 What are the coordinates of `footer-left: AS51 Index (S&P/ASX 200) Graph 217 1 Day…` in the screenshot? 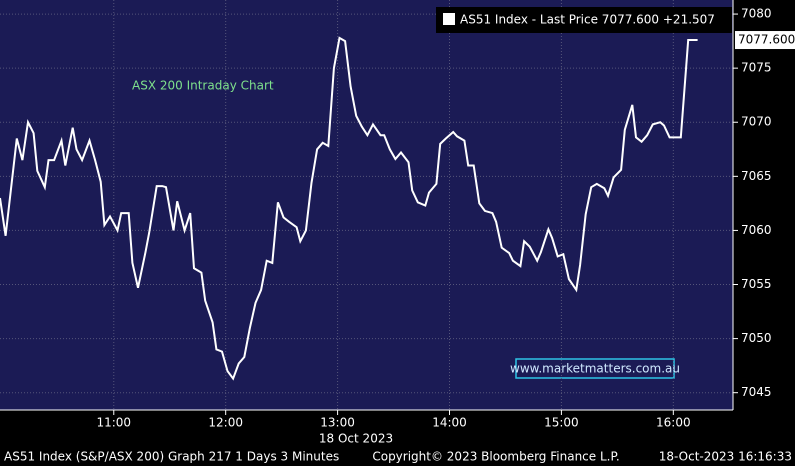 It's located at (171, 457).